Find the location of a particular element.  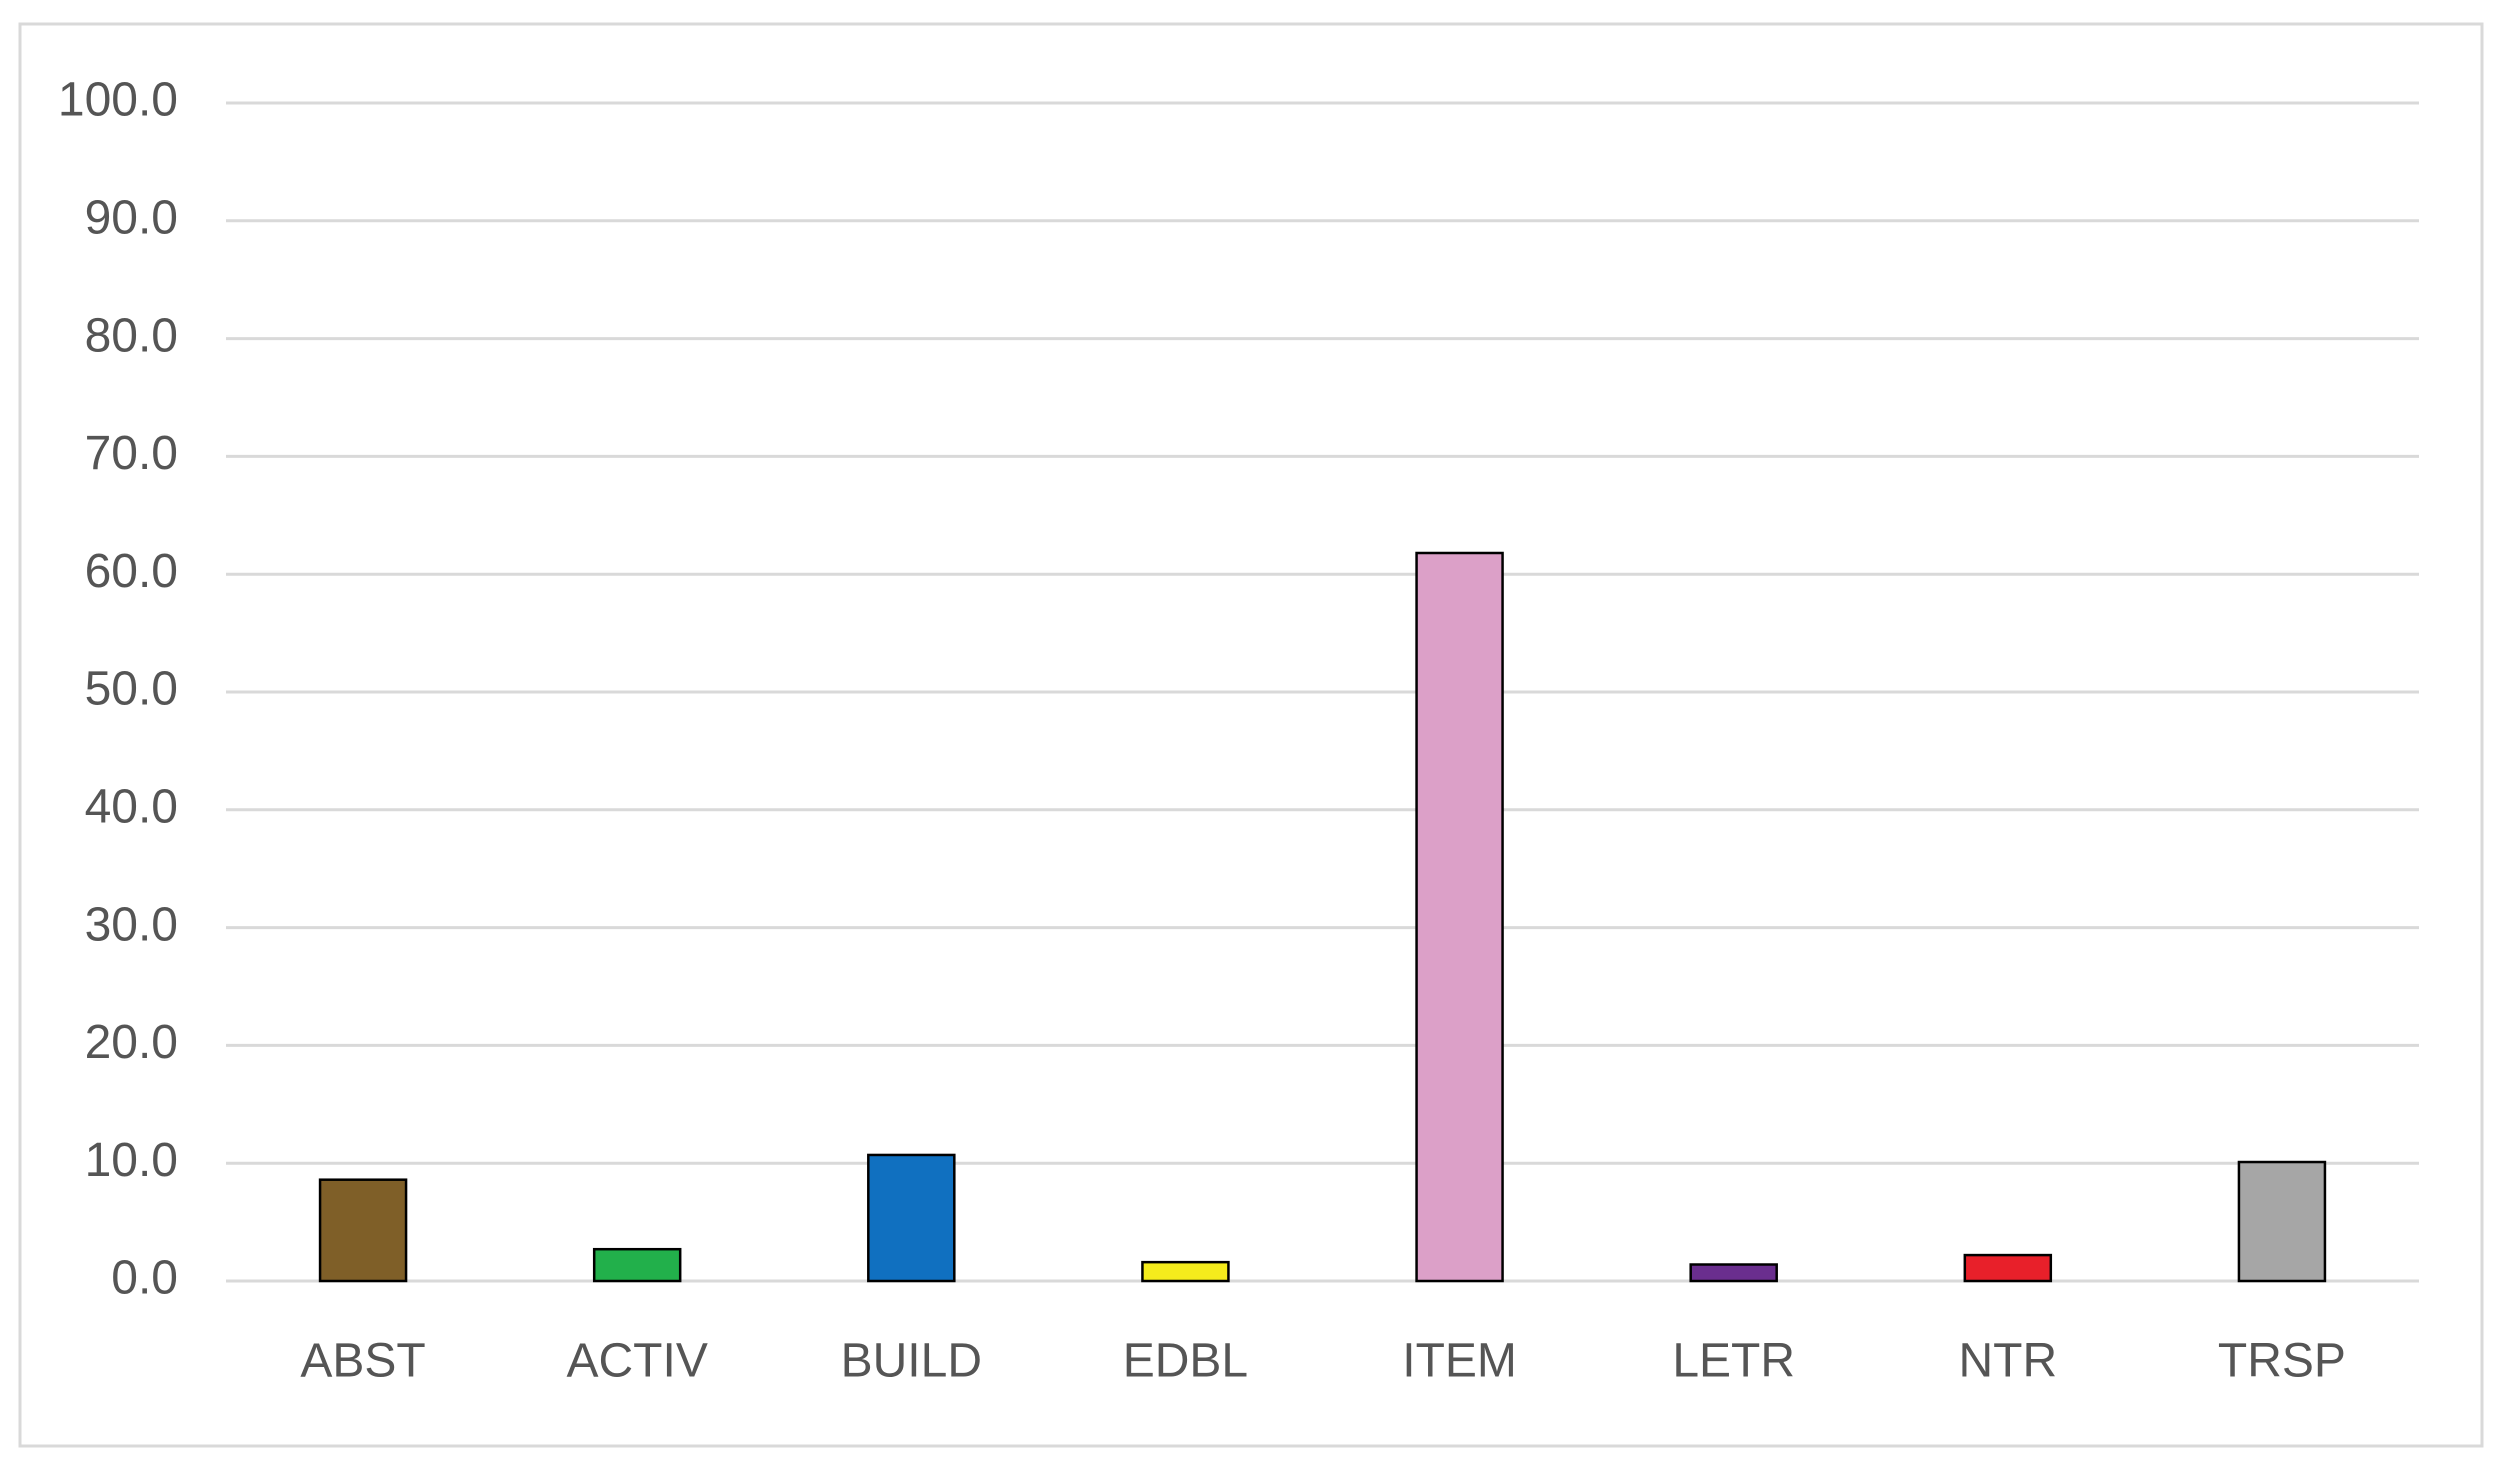

y-tick-label: 20.0 is located at coordinates (131, 1042).